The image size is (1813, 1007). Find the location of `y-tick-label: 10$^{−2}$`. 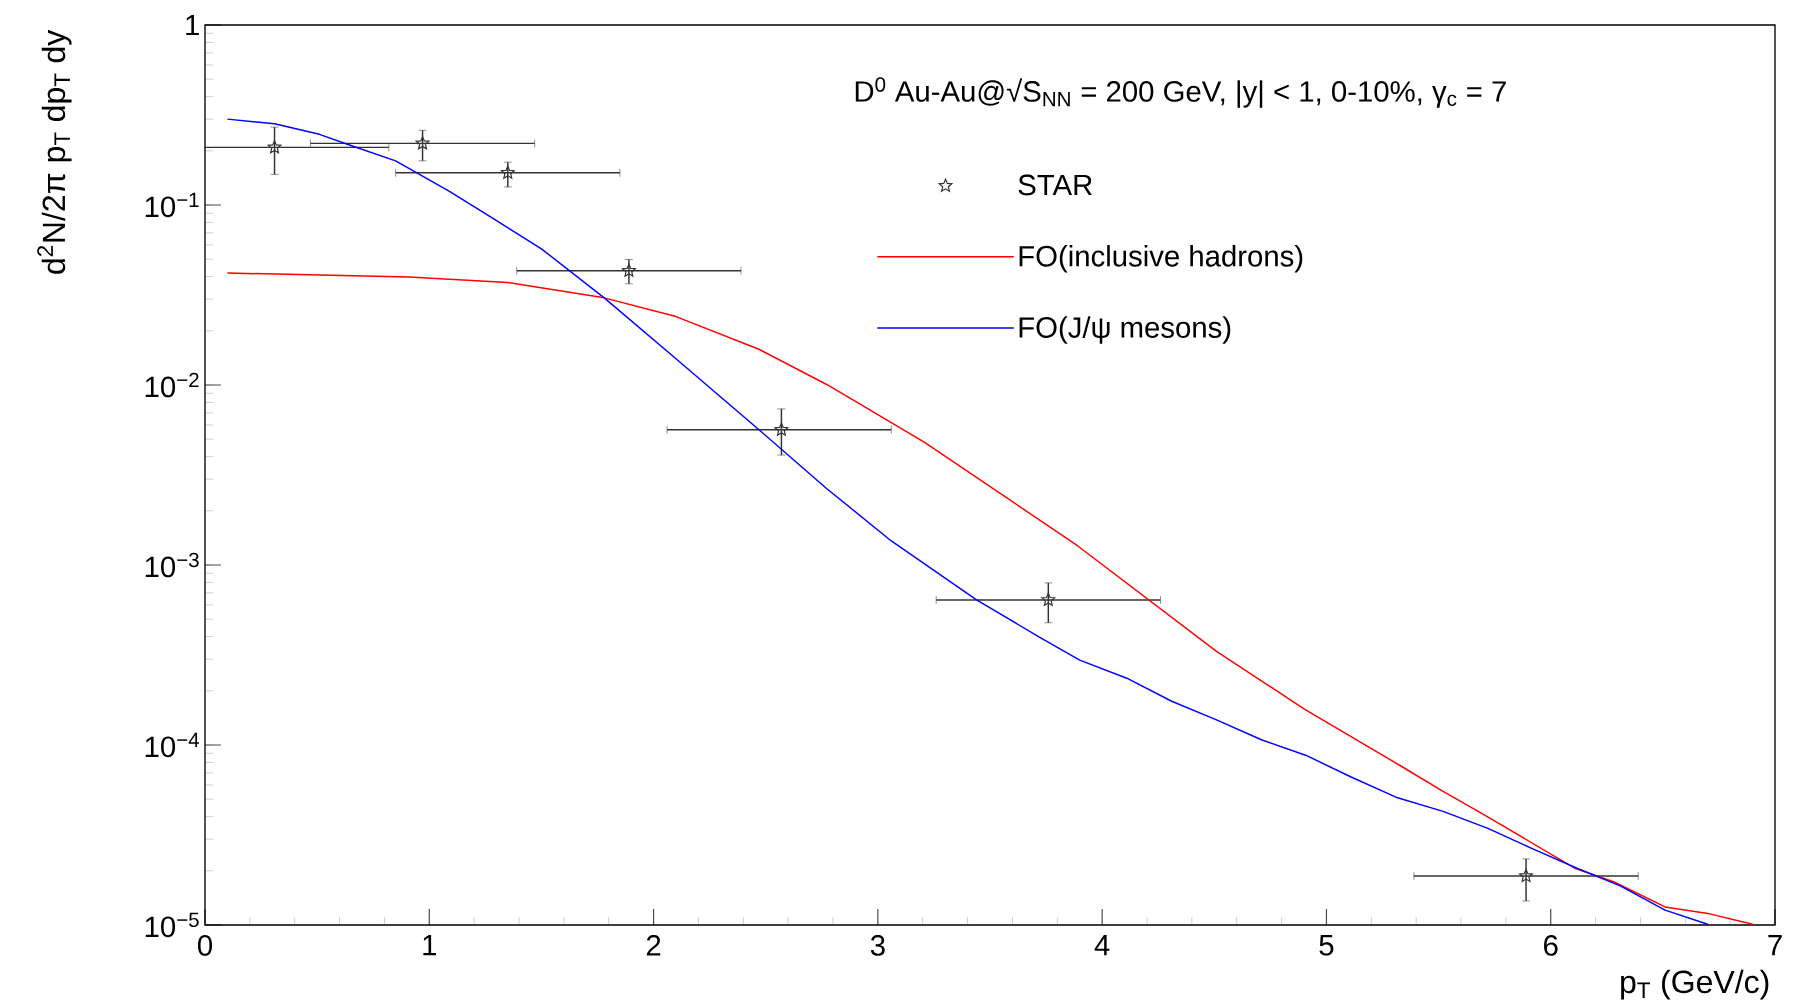

y-tick-label: 10$^{−2}$ is located at coordinates (172, 385).